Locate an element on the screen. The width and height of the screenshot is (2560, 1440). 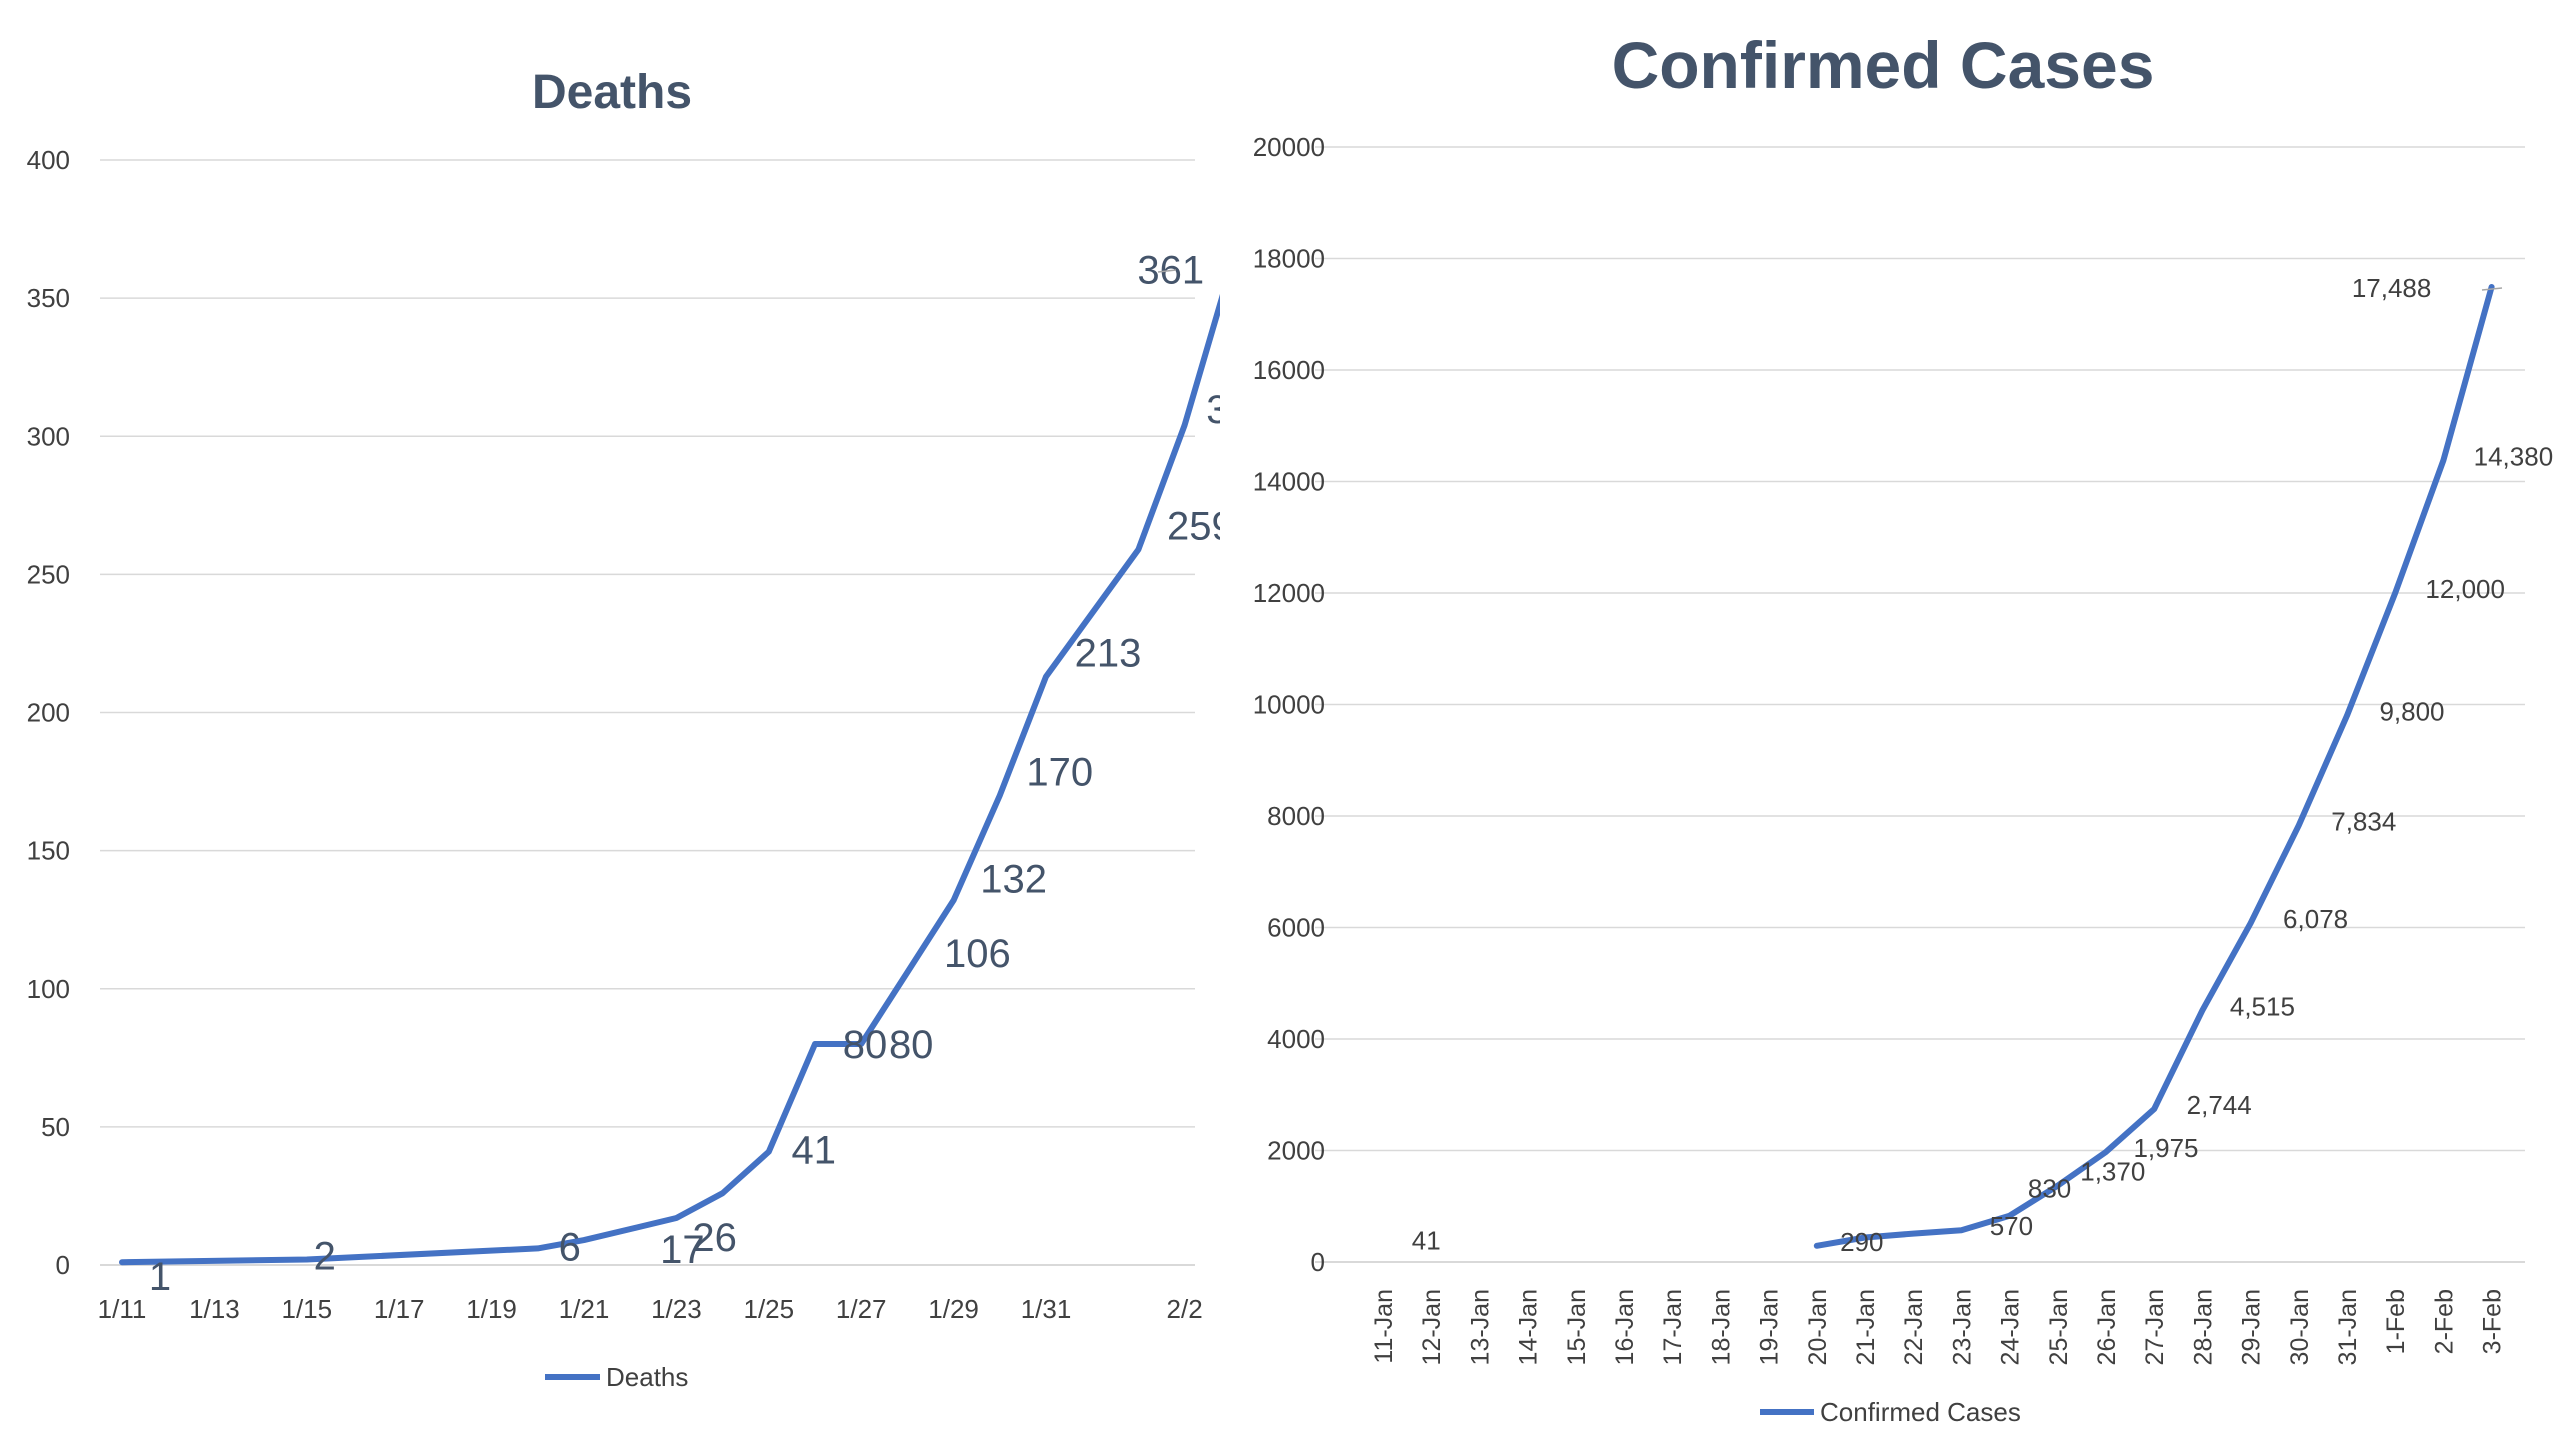
data-label: 12,000 is located at coordinates (2465, 589).